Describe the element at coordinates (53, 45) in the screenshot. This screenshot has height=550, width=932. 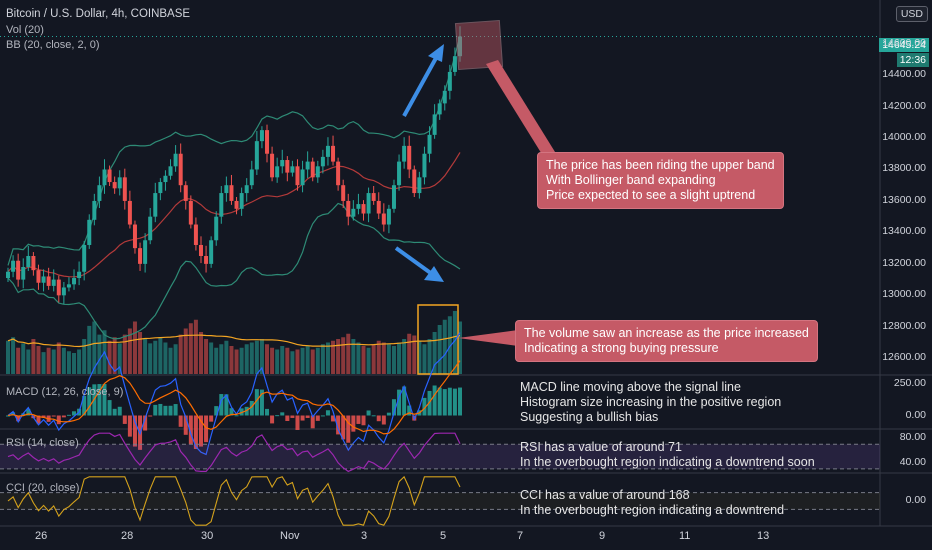
I see `bollinger-legend: BB (20, close, 2, 0)` at that location.